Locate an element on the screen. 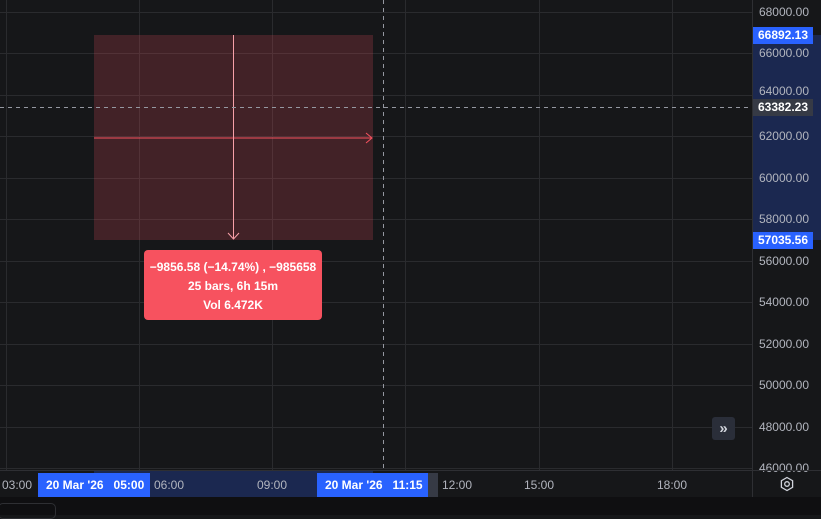  price-label: 56000.00 is located at coordinates (783, 260).